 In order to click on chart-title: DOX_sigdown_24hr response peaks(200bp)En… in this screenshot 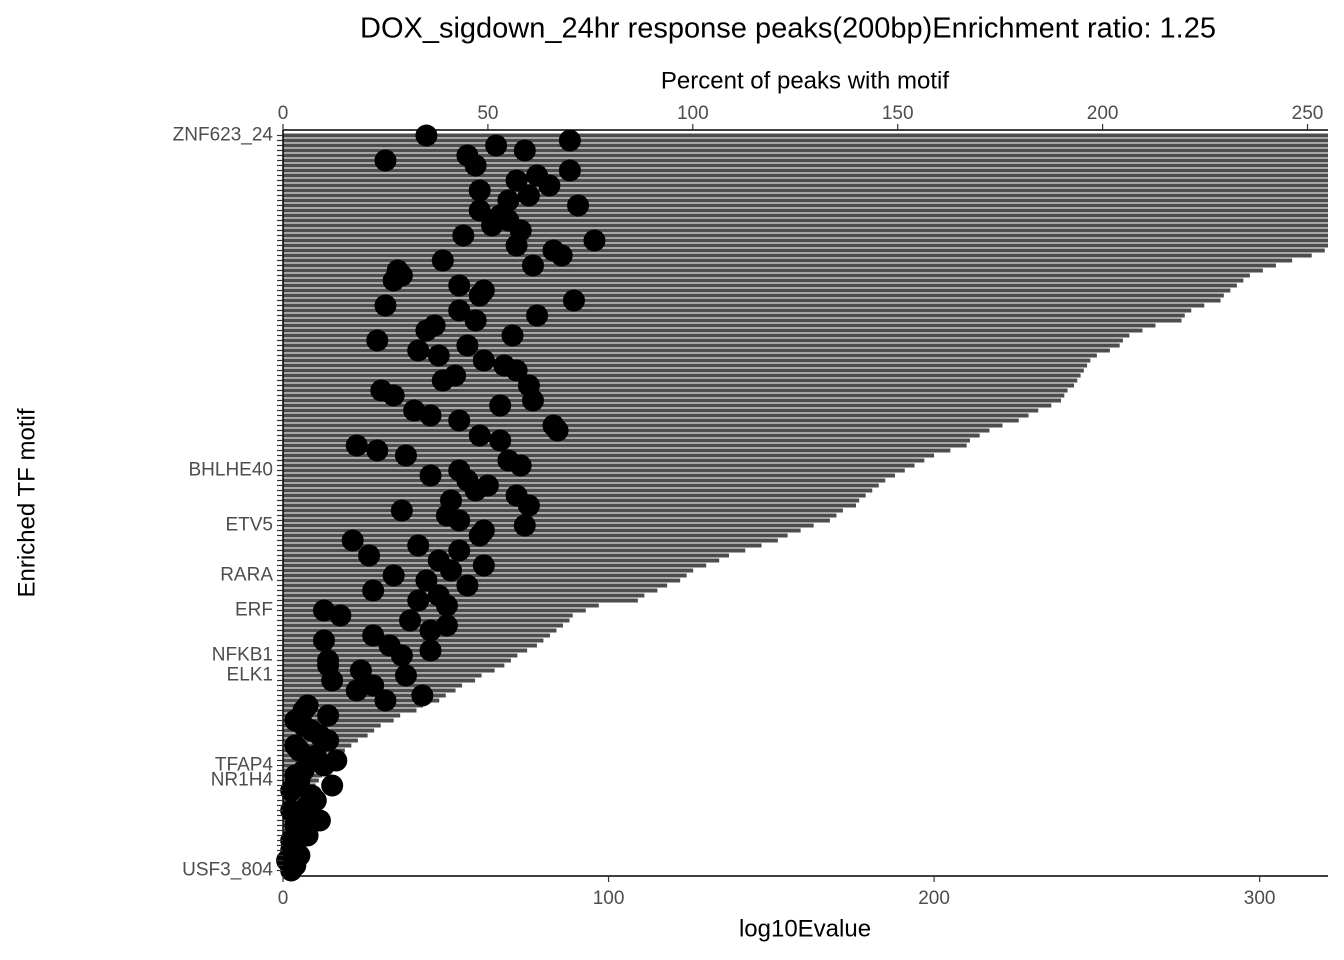, I will do `click(788, 29)`.